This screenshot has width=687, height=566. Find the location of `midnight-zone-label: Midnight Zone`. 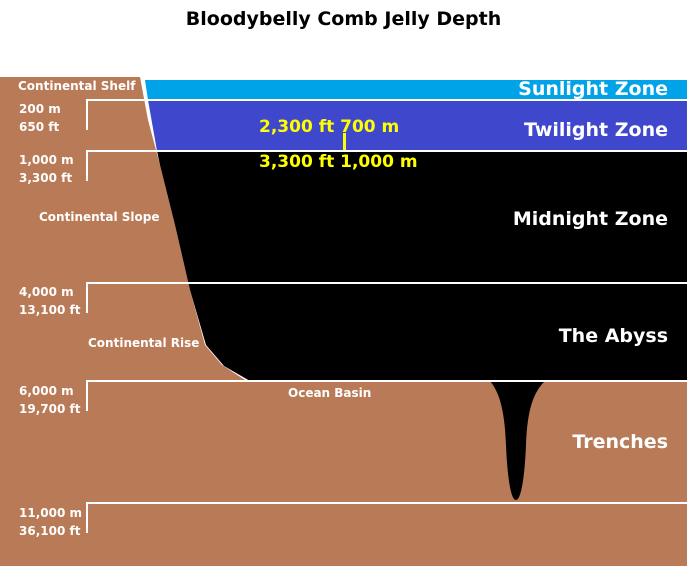

midnight-zone-label: Midnight Zone is located at coordinates (590, 219).